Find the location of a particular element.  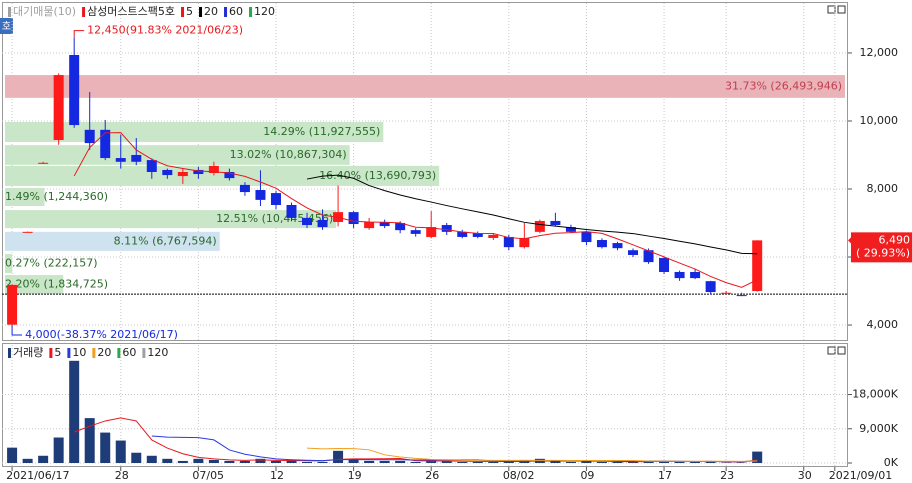

y-tick-label: 10,000 is located at coordinates (879, 120).